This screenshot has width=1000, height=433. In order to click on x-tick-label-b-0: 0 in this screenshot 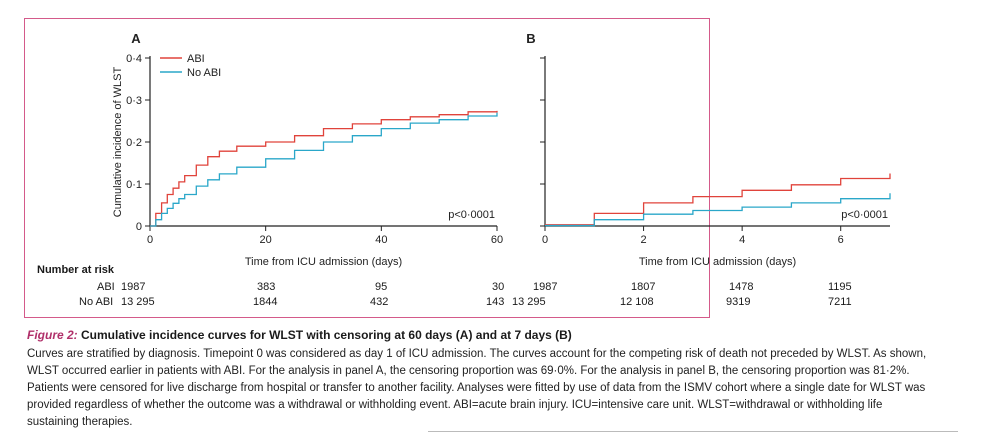, I will do `click(545, 240)`.